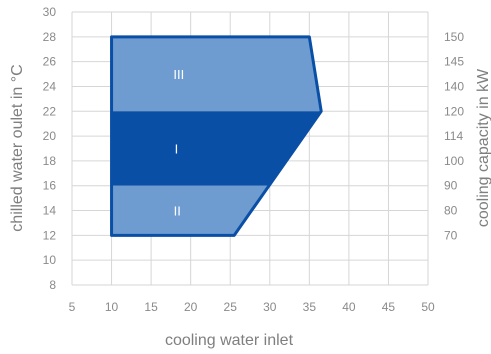 This screenshot has height=354, width=491. I want to click on region-label-i: I, so click(177, 149).